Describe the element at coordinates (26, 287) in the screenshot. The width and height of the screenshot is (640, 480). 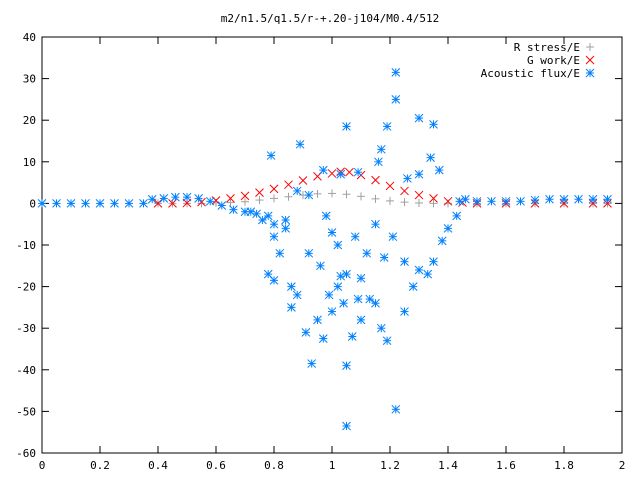
I see `y-tick-label: -20` at that location.